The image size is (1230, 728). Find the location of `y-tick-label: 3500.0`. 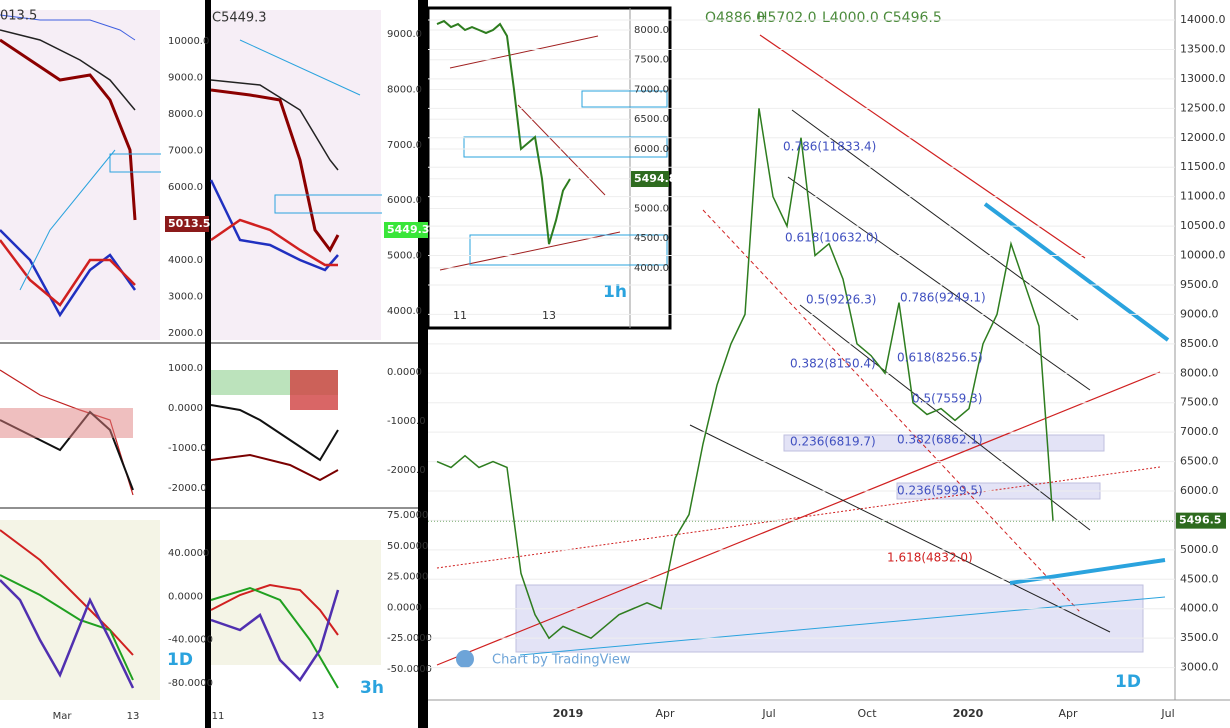

y-tick-label: 3500.0 is located at coordinates (1199, 637).